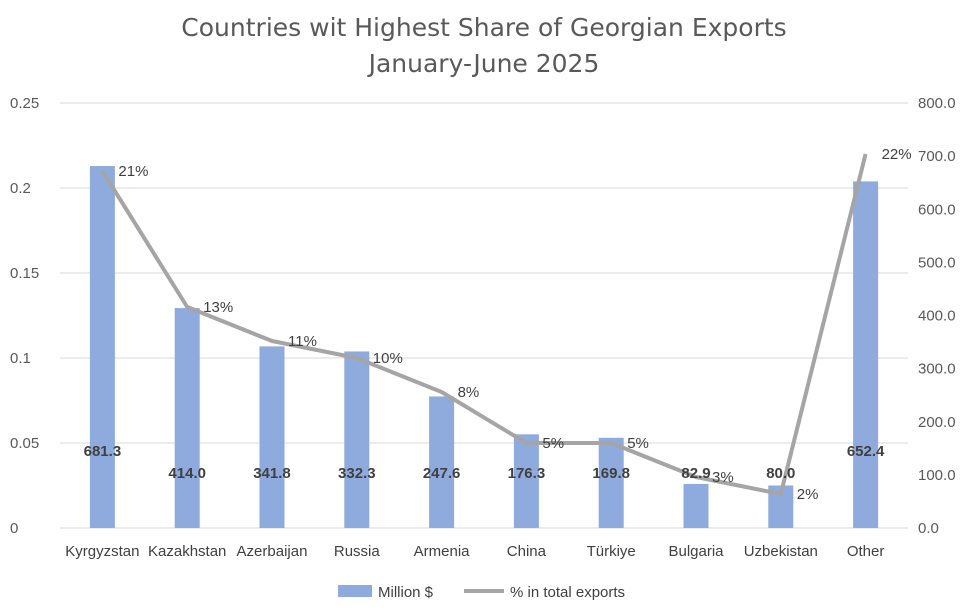 This screenshot has width=968, height=616. What do you see at coordinates (469, 392) in the screenshot?
I see `share-label: 8%` at bounding box center [469, 392].